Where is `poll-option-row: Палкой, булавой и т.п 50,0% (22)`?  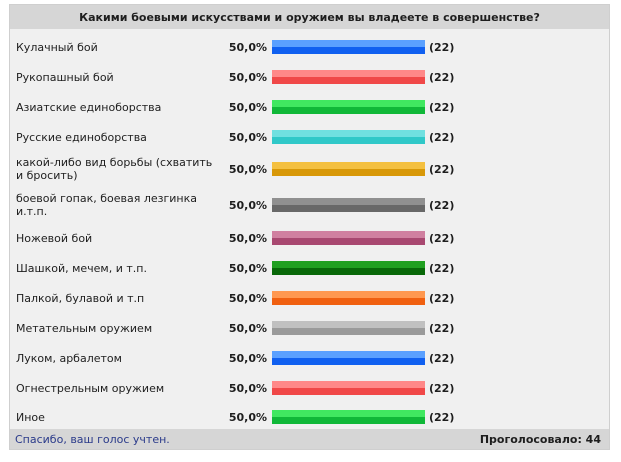
poll-option-row: Палкой, булавой и т.п 50,0% (22) is located at coordinates (309, 298).